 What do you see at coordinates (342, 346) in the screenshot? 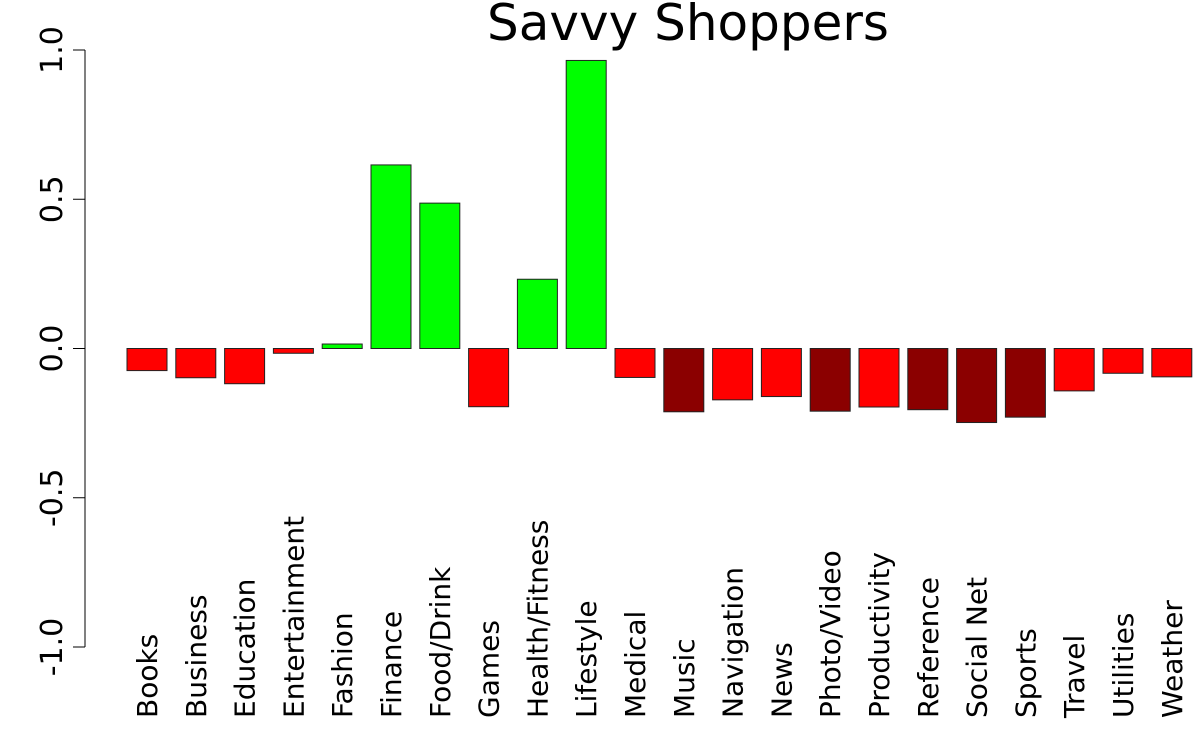
I see `bar-fashion` at bounding box center [342, 346].